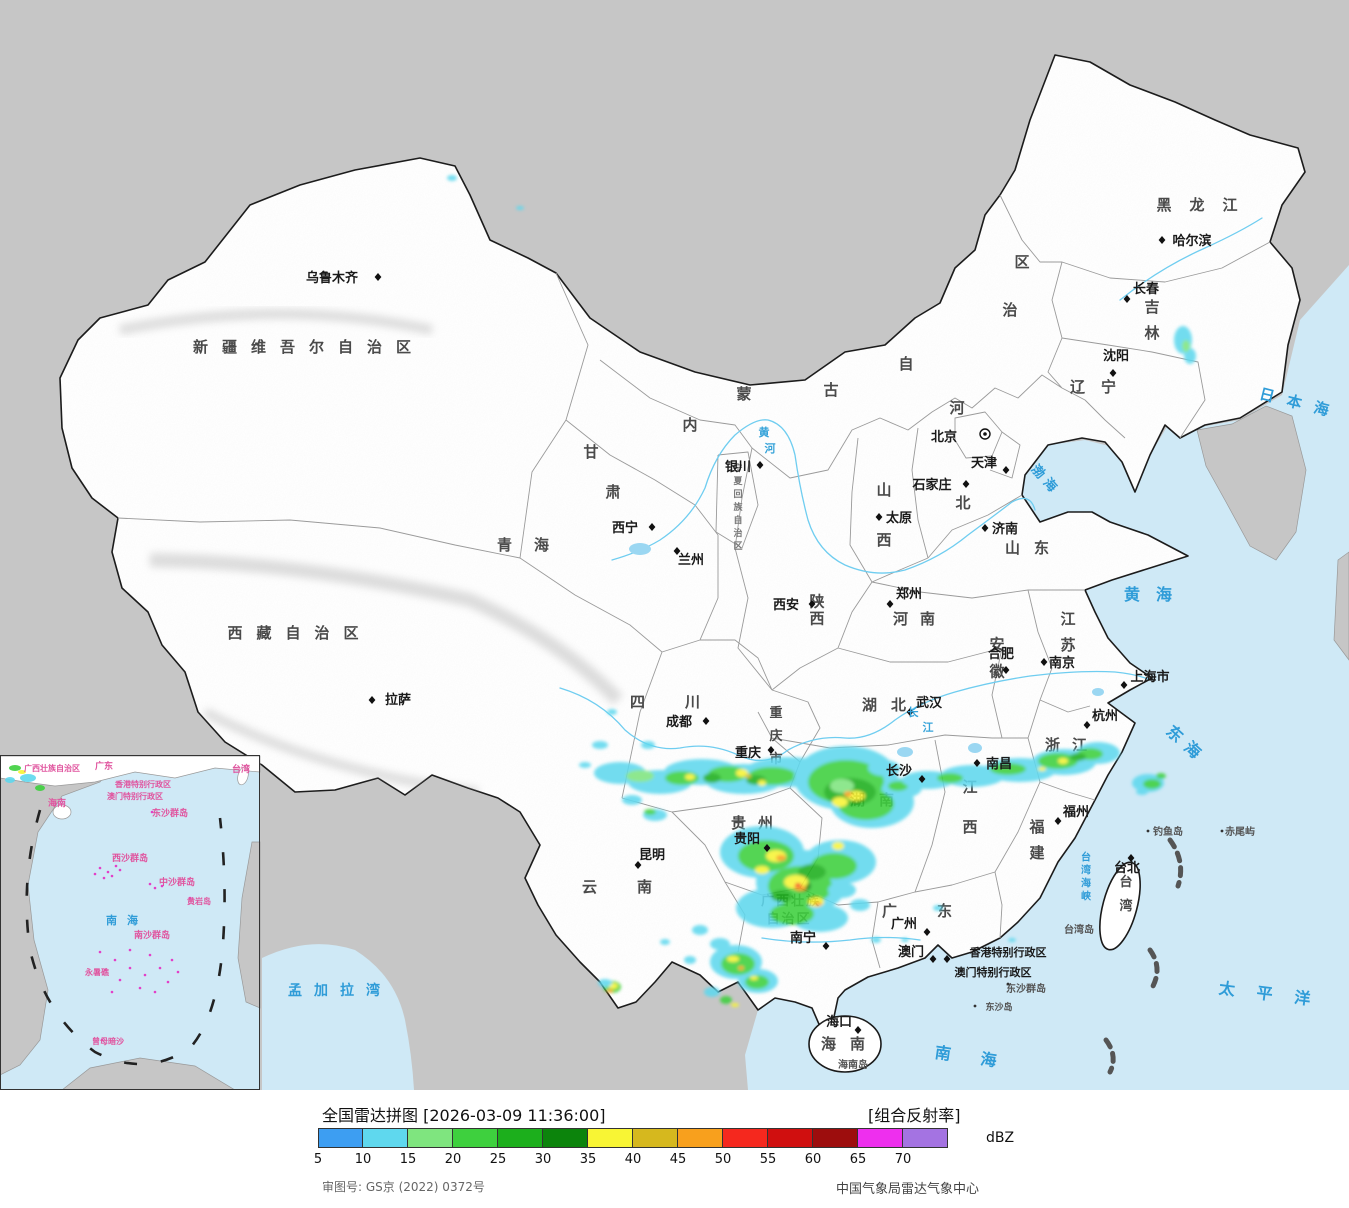 The height and width of the screenshot is (1208, 1349). What do you see at coordinates (678, 1159) in the screenshot?
I see `legend-value: 45` at bounding box center [678, 1159].